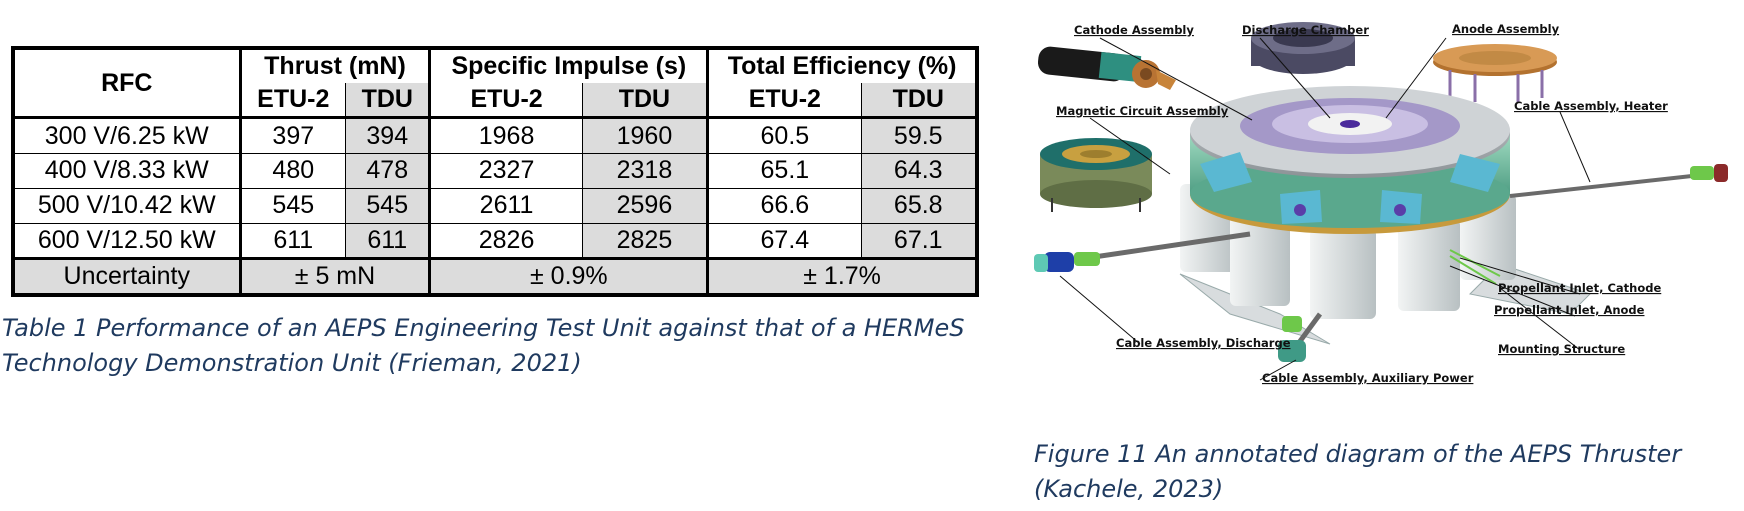 The image size is (1744, 511). What do you see at coordinates (784, 101) in the screenshot?
I see `subheader-eff-etu: ETU-2` at bounding box center [784, 101].